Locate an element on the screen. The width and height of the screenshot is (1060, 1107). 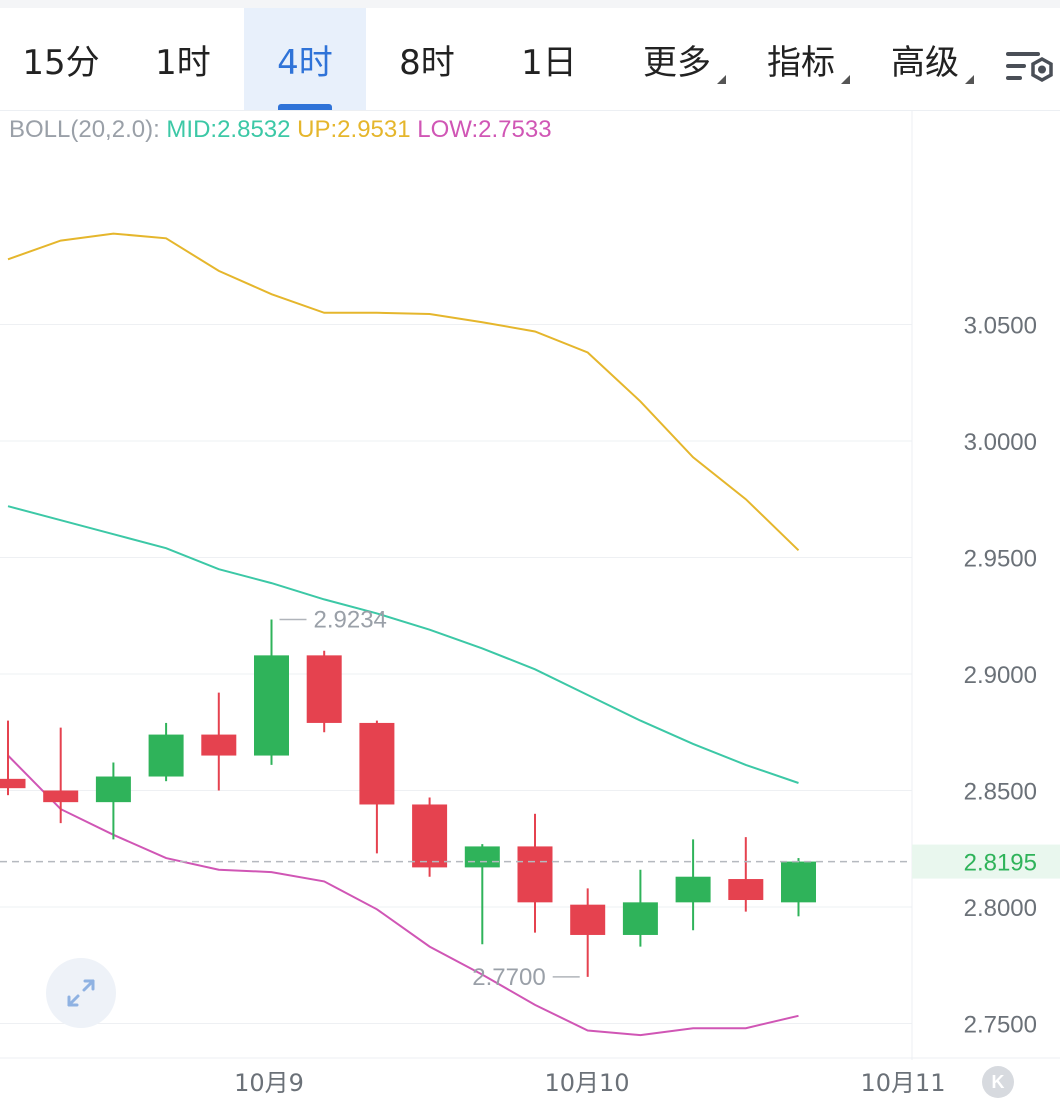
tab-more: 更多 is located at coordinates (677, 59).